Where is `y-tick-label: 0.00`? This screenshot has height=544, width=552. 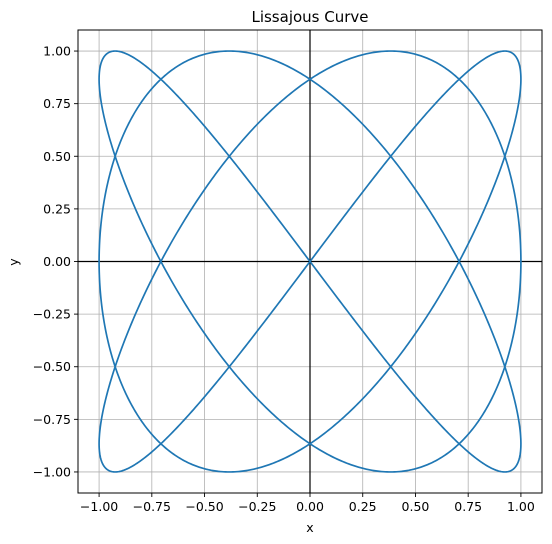 y-tick-label: 0.00 is located at coordinates (57, 261).